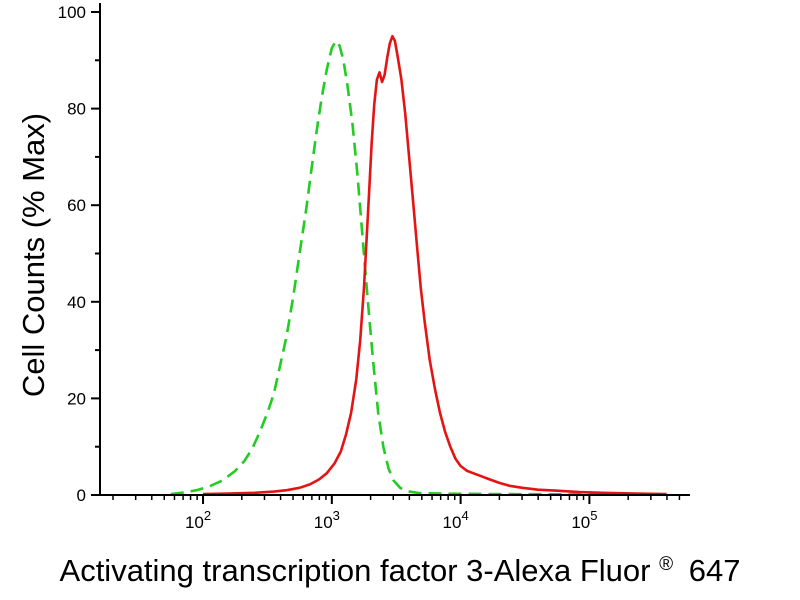 This screenshot has height=600, width=800. I want to click on y-tick-label: 40, so click(76, 302).